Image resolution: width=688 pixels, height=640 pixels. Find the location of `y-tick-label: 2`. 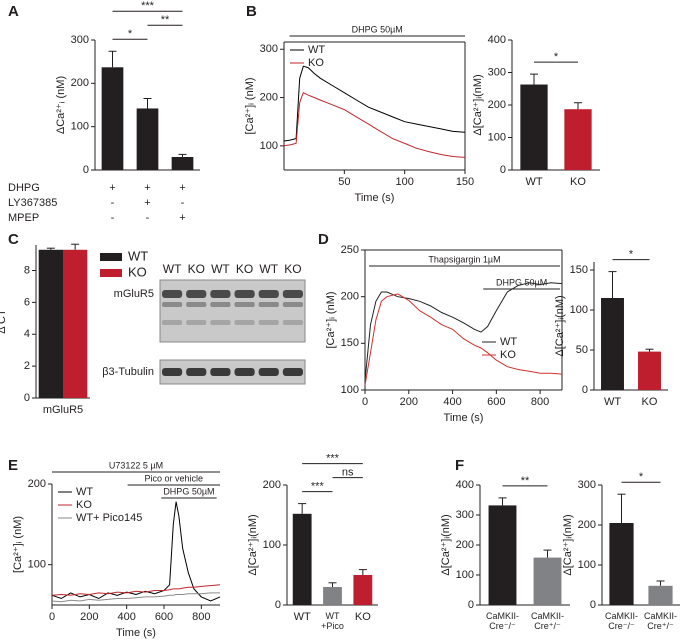

y-tick-label: 2 is located at coordinates (27, 366).